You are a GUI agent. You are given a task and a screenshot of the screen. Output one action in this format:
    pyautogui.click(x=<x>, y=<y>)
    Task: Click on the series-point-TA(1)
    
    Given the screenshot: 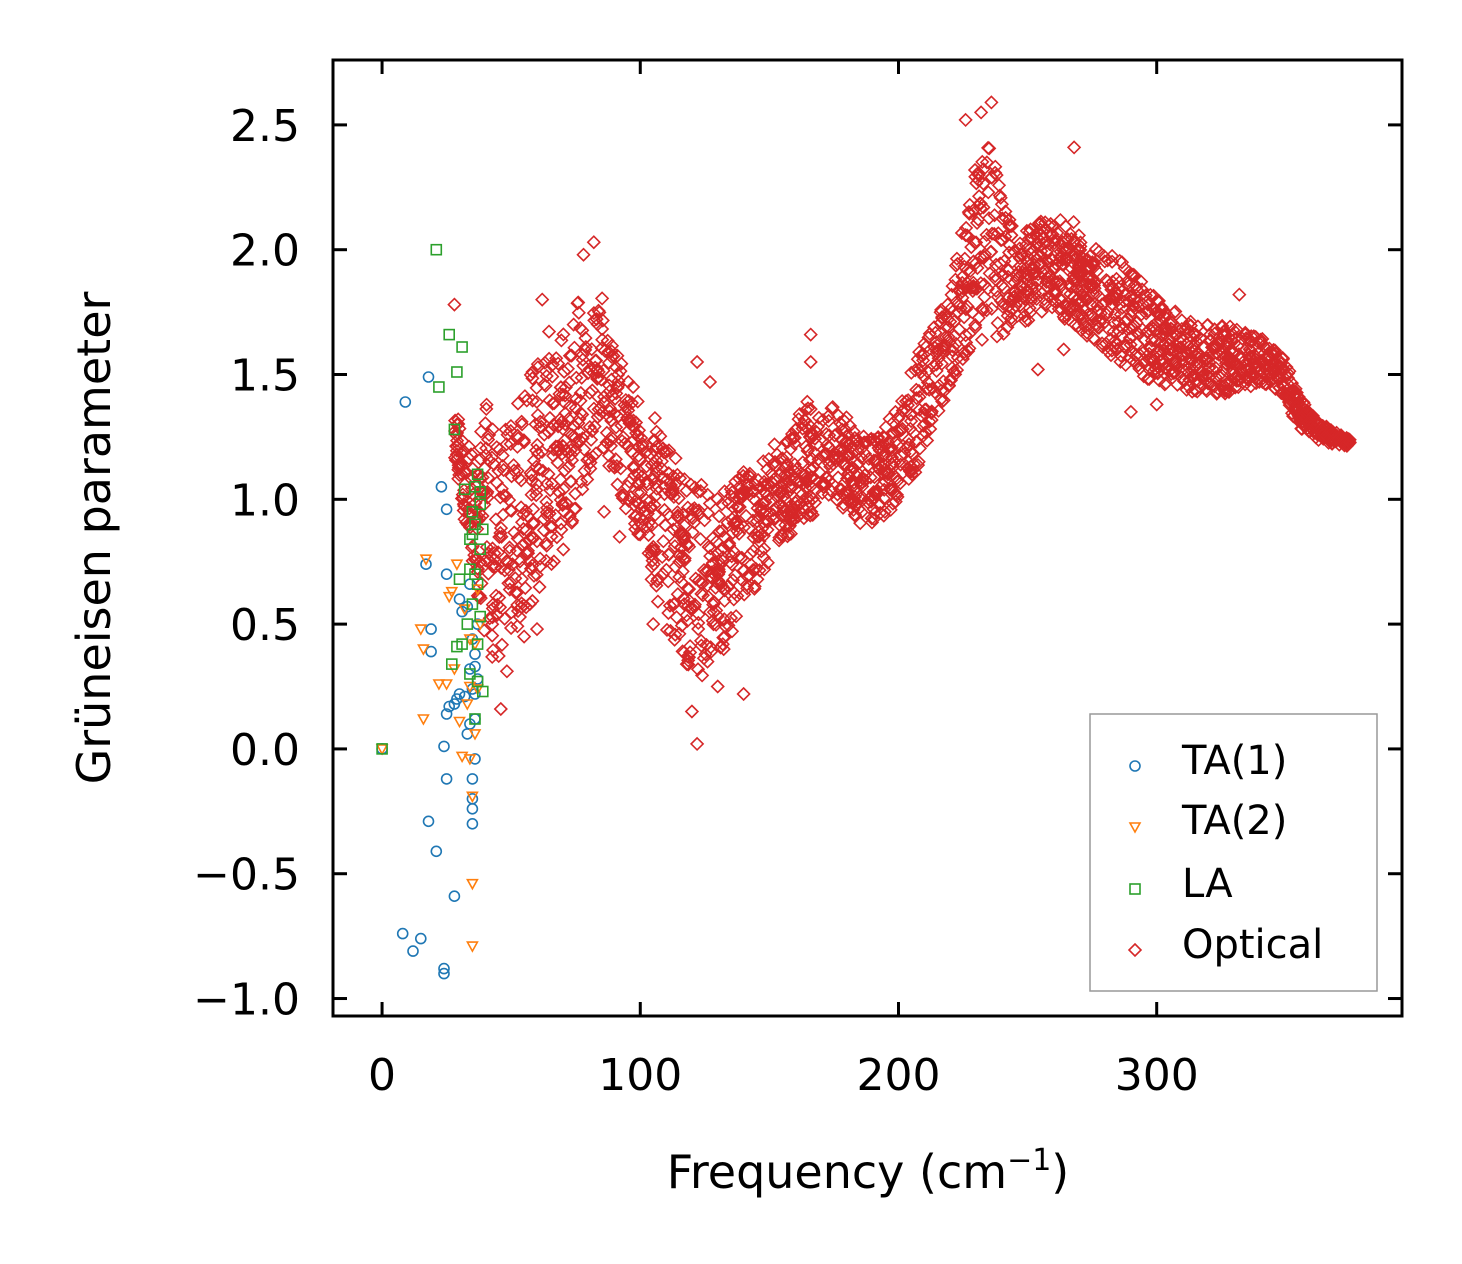 What is the action you would take?
    pyautogui.click(x=413, y=951)
    